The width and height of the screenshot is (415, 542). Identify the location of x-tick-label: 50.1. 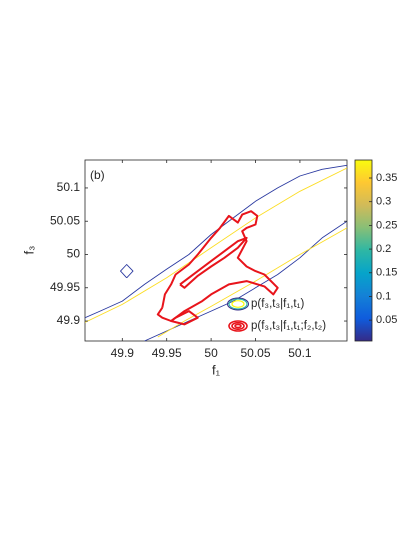
(300, 353).